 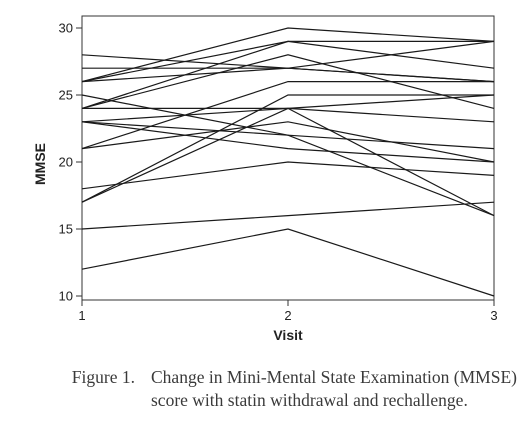 What do you see at coordinates (40, 164) in the screenshot?
I see `y-axis-title: MMSE` at bounding box center [40, 164].